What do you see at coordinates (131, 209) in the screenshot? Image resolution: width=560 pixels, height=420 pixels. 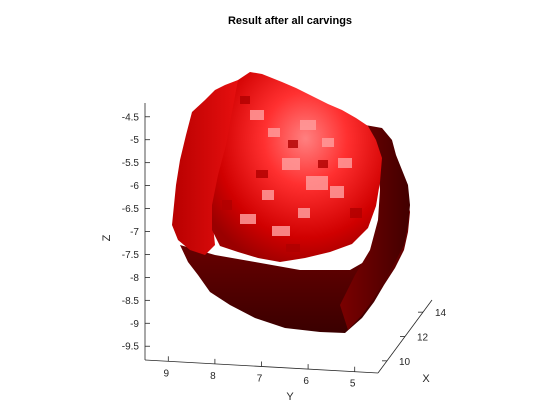 I see `z-tick-label: -6.5` at bounding box center [131, 209].